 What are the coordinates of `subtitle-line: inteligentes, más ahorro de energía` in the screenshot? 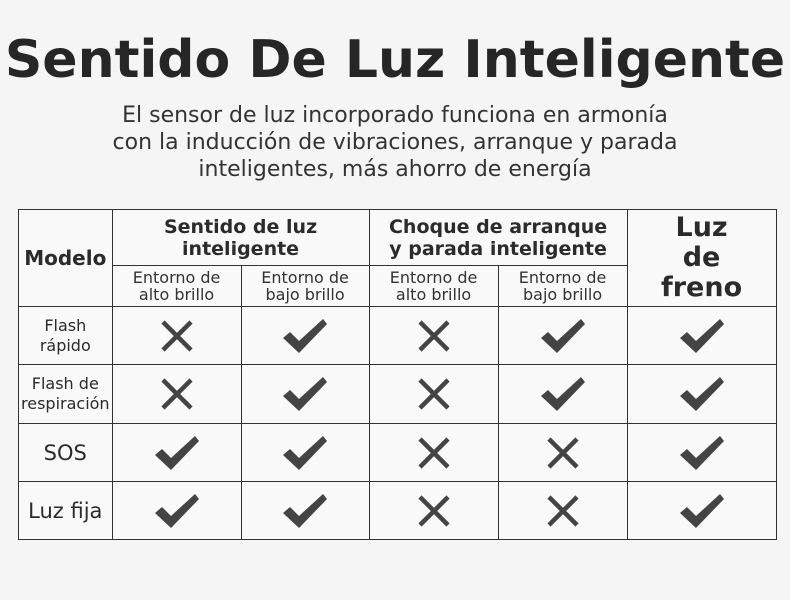 It's located at (395, 169).